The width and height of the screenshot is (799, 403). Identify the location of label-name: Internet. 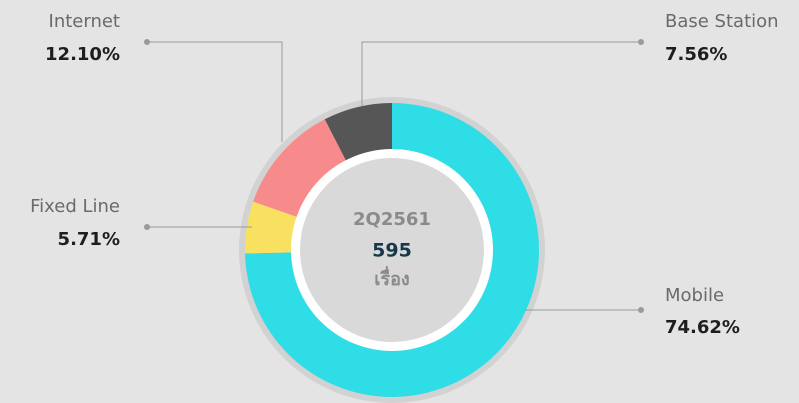
(84, 21).